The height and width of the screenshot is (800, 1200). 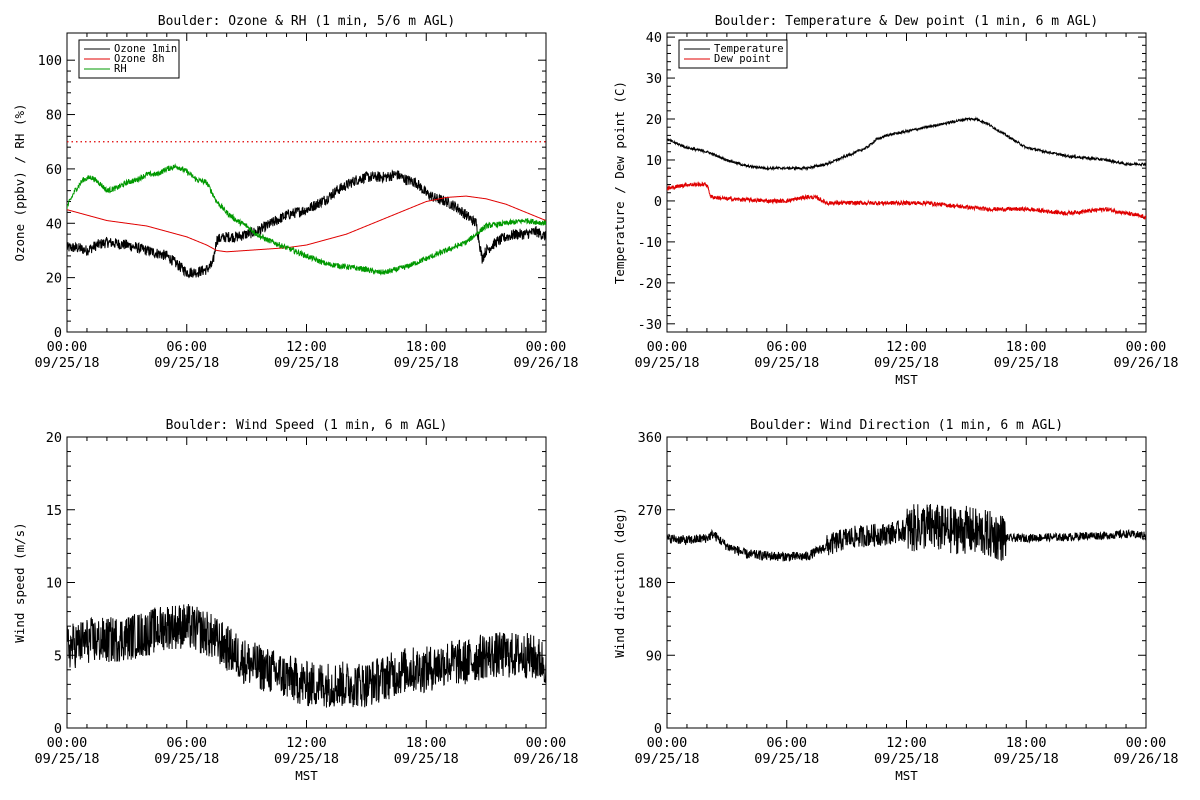 I want to click on y-tick-label: 270, so click(x=650, y=511).